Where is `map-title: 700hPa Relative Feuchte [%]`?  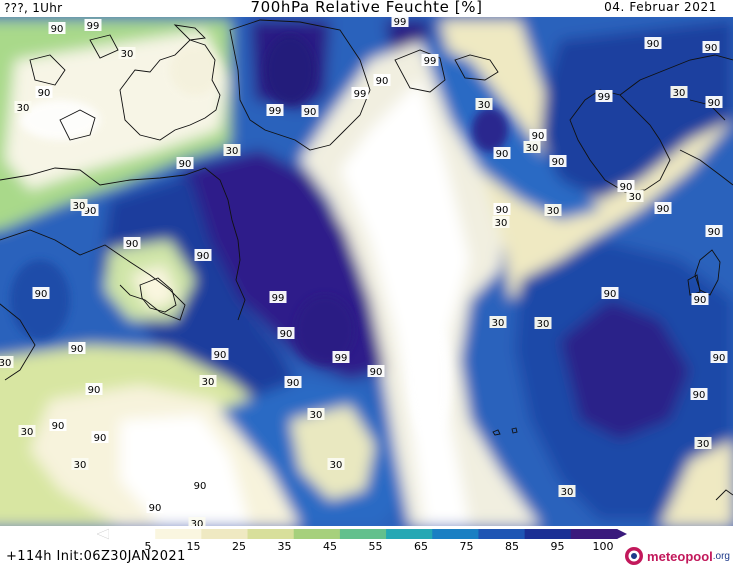
map-title: 700hPa Relative Feuchte [%] is located at coordinates (366, 8).